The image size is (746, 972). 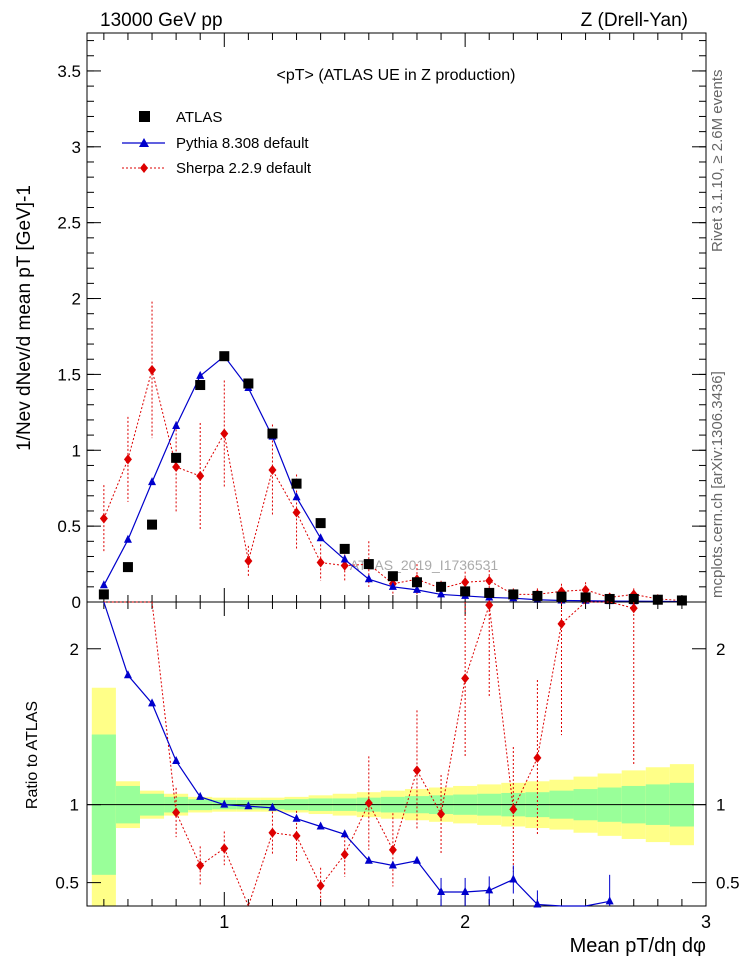 I want to click on legend-pythia-label: Pythia 8.308 default, so click(x=242, y=143).